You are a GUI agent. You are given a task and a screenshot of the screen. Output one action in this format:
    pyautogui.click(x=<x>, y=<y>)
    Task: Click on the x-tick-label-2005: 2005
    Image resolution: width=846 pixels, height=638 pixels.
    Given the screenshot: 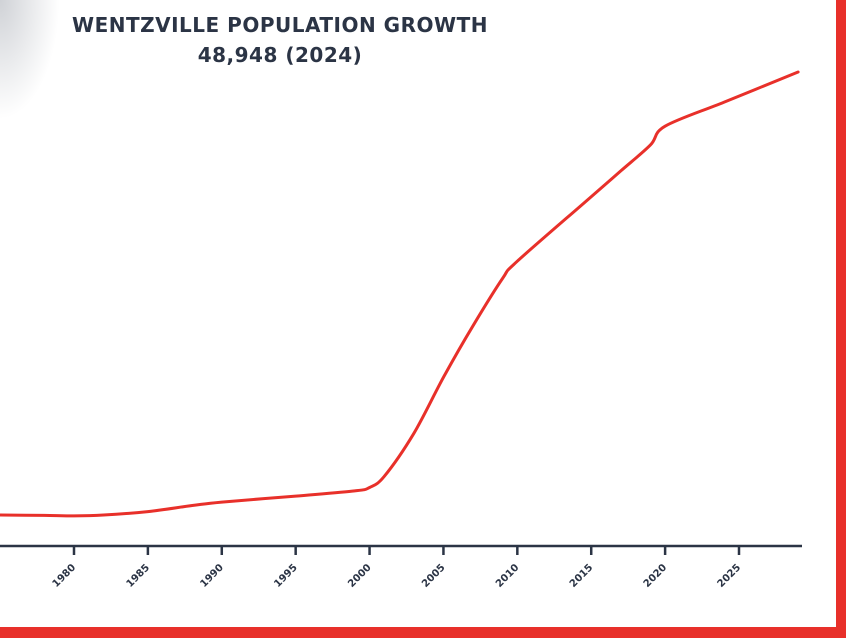 What is the action you would take?
    pyautogui.click(x=433, y=575)
    